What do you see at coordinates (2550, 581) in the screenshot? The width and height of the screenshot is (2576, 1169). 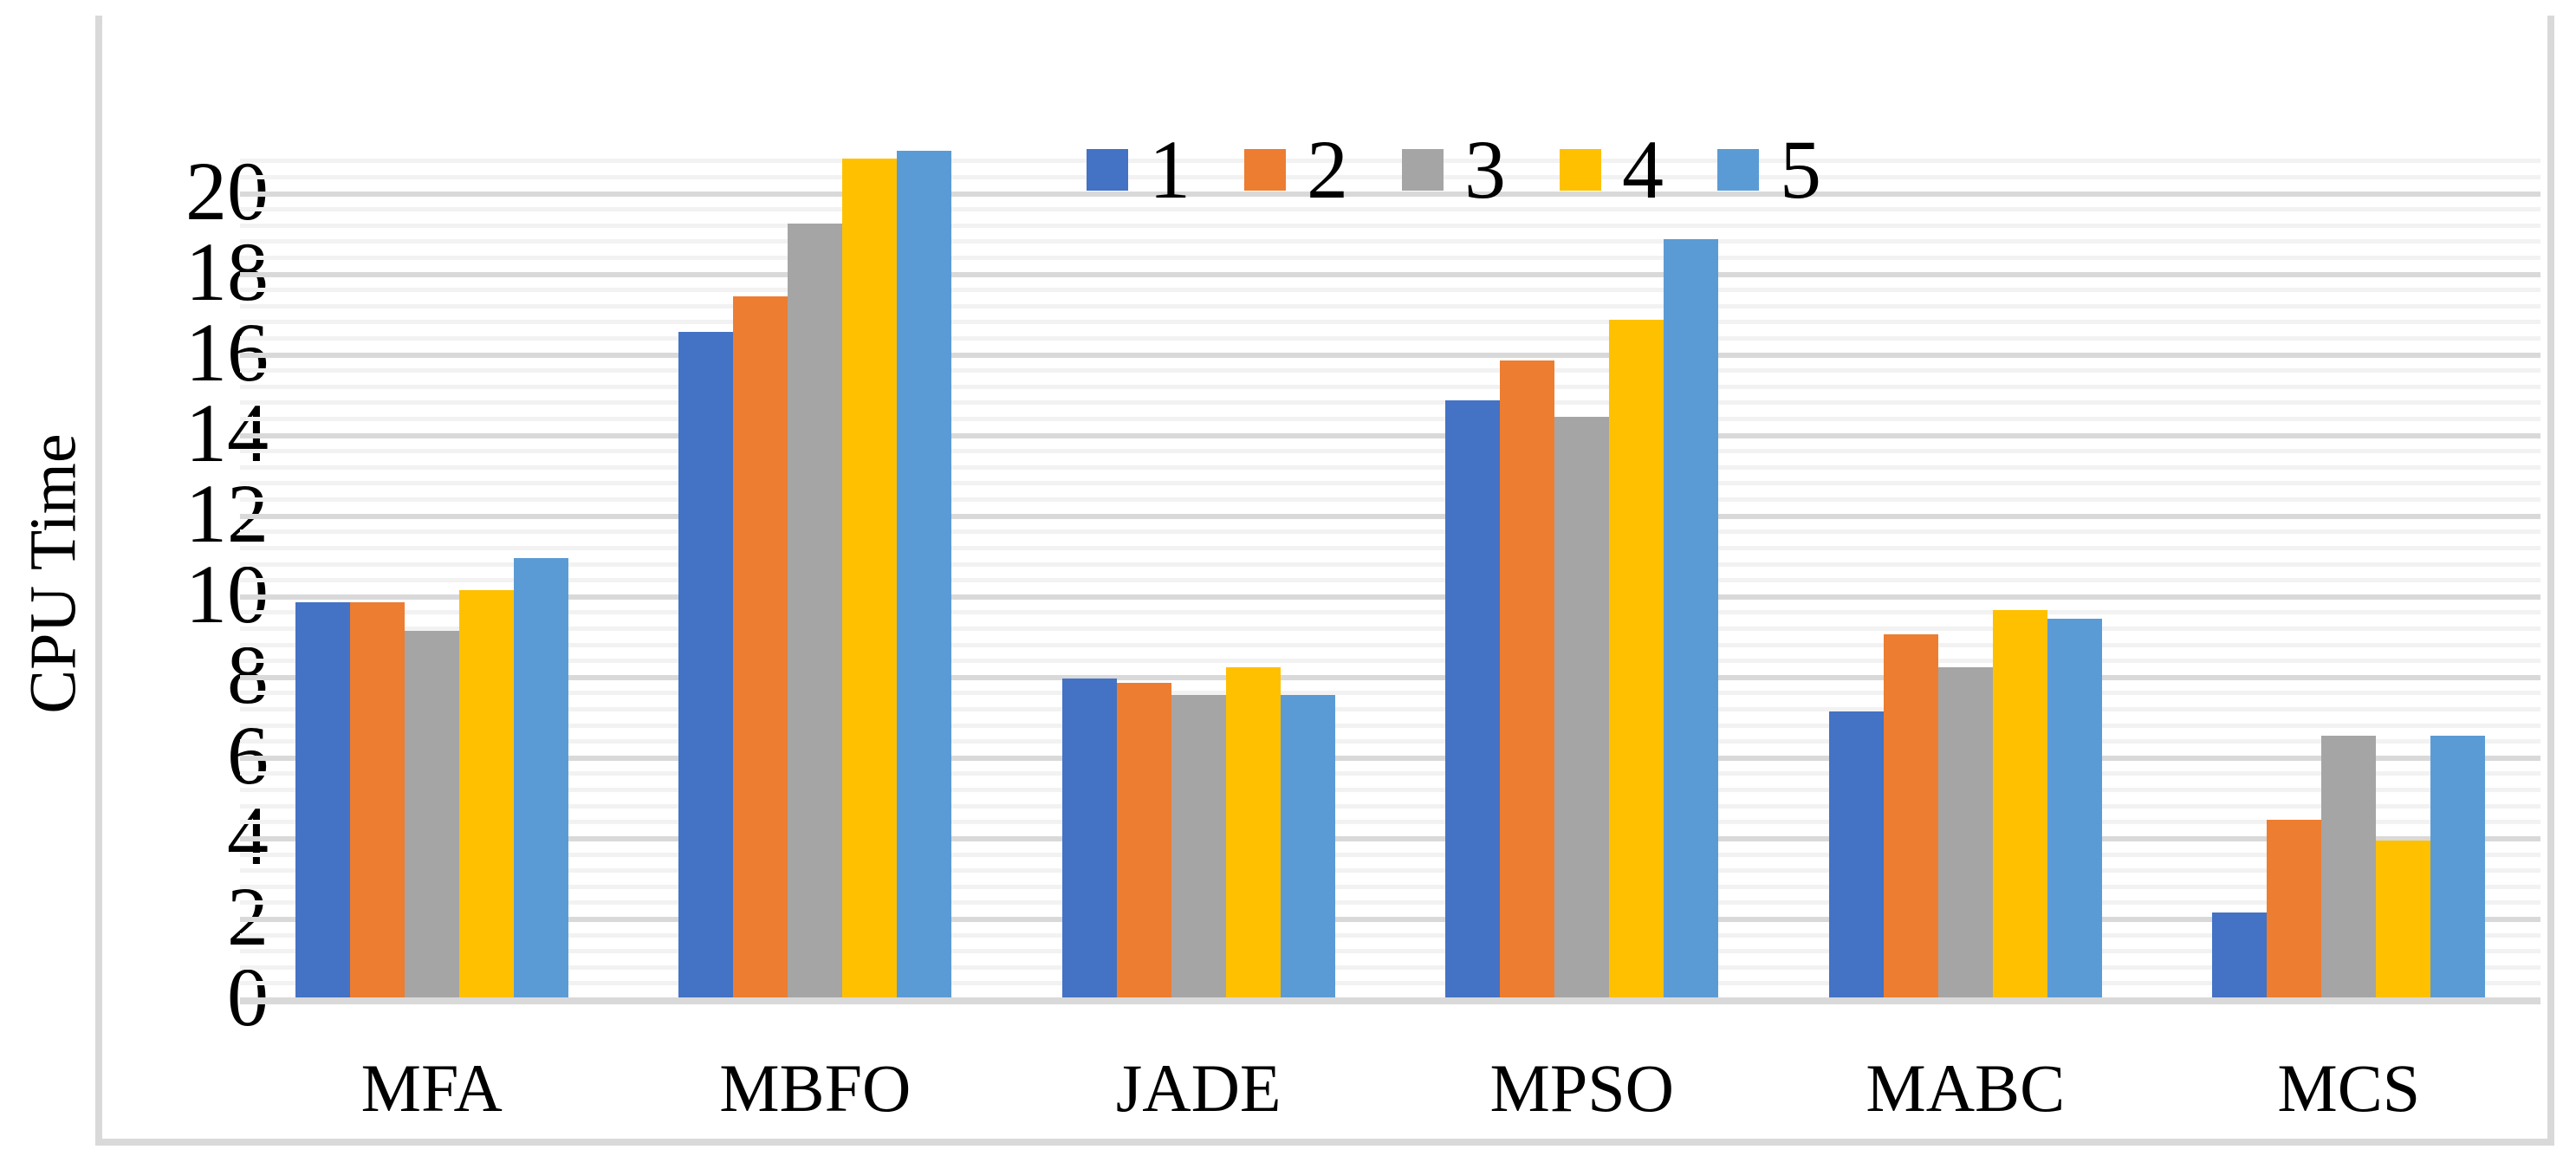 I see `figure-border-right` at bounding box center [2550, 581].